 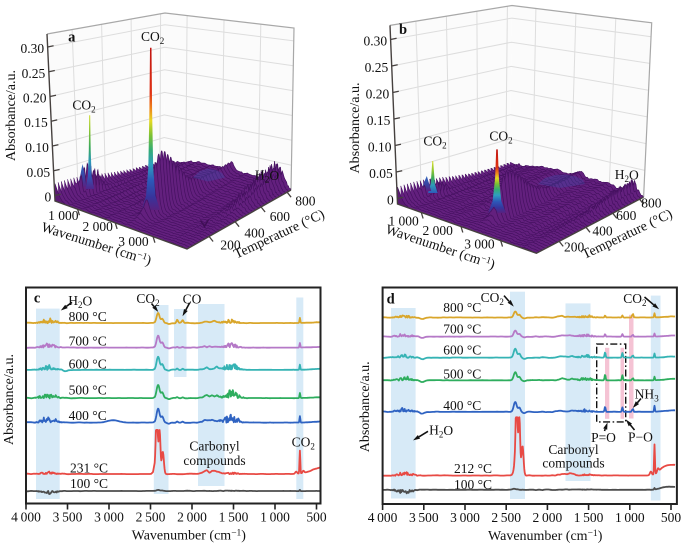 What do you see at coordinates (72, 38) in the screenshot?
I see `svg-text: a` at bounding box center [72, 38].